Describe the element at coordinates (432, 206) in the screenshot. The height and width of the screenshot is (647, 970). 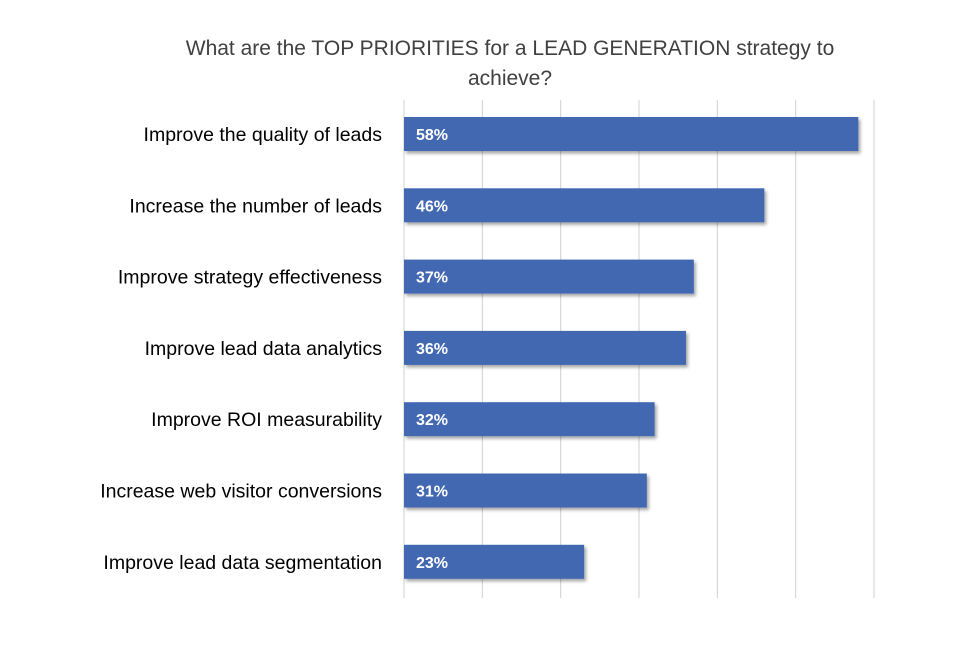
I see `data-label: 46%` at that location.